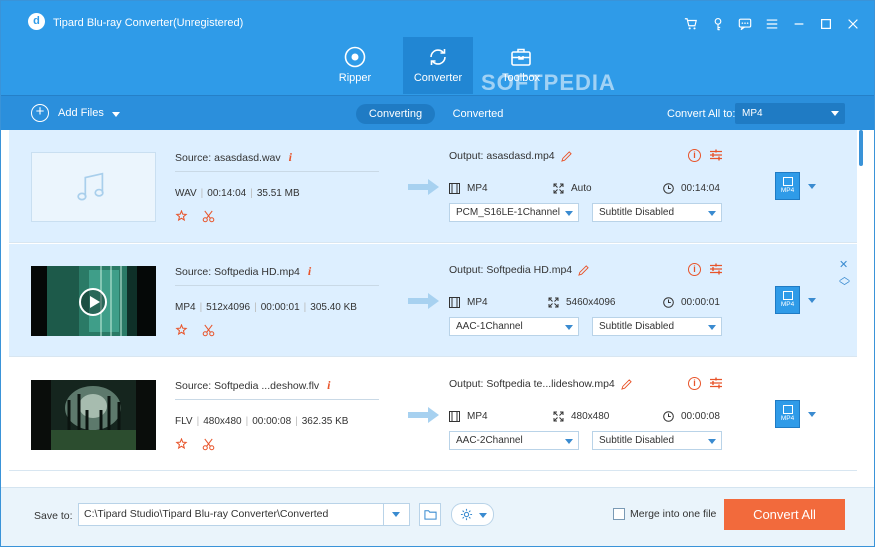 The image size is (875, 547). What do you see at coordinates (514, 326) in the screenshot?
I see `audio-track-select: AAC-1Channel` at bounding box center [514, 326].